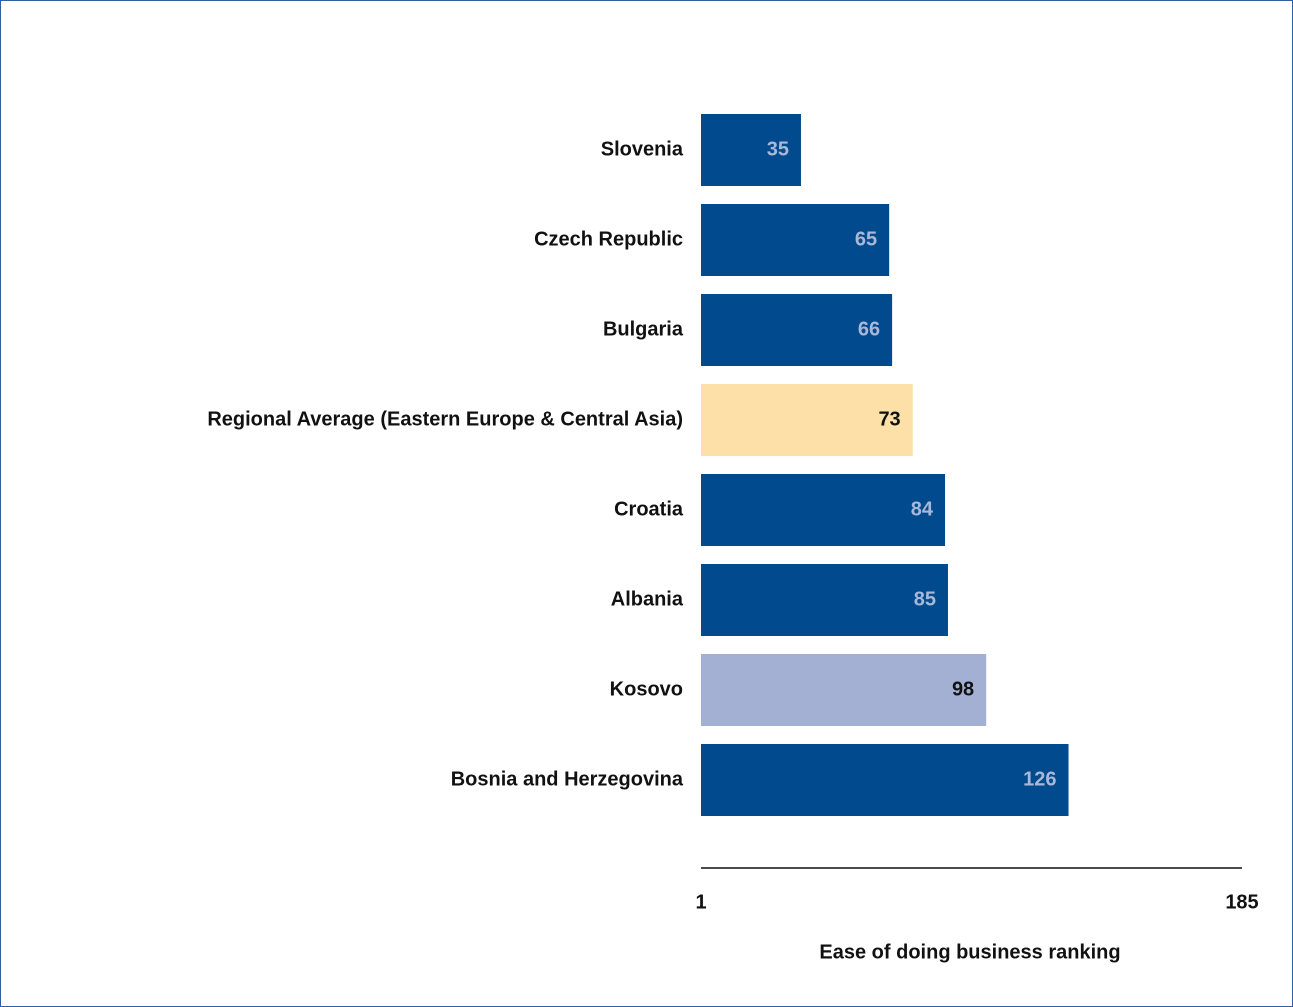 Image resolution: width=1293 pixels, height=1007 pixels. I want to click on y-tick-label: Croatia, so click(649, 509).